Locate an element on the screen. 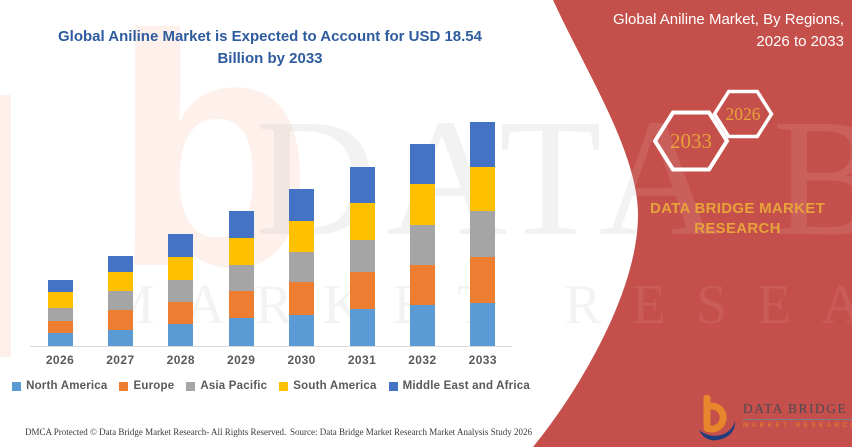  bar-2031 is located at coordinates (362, 256).